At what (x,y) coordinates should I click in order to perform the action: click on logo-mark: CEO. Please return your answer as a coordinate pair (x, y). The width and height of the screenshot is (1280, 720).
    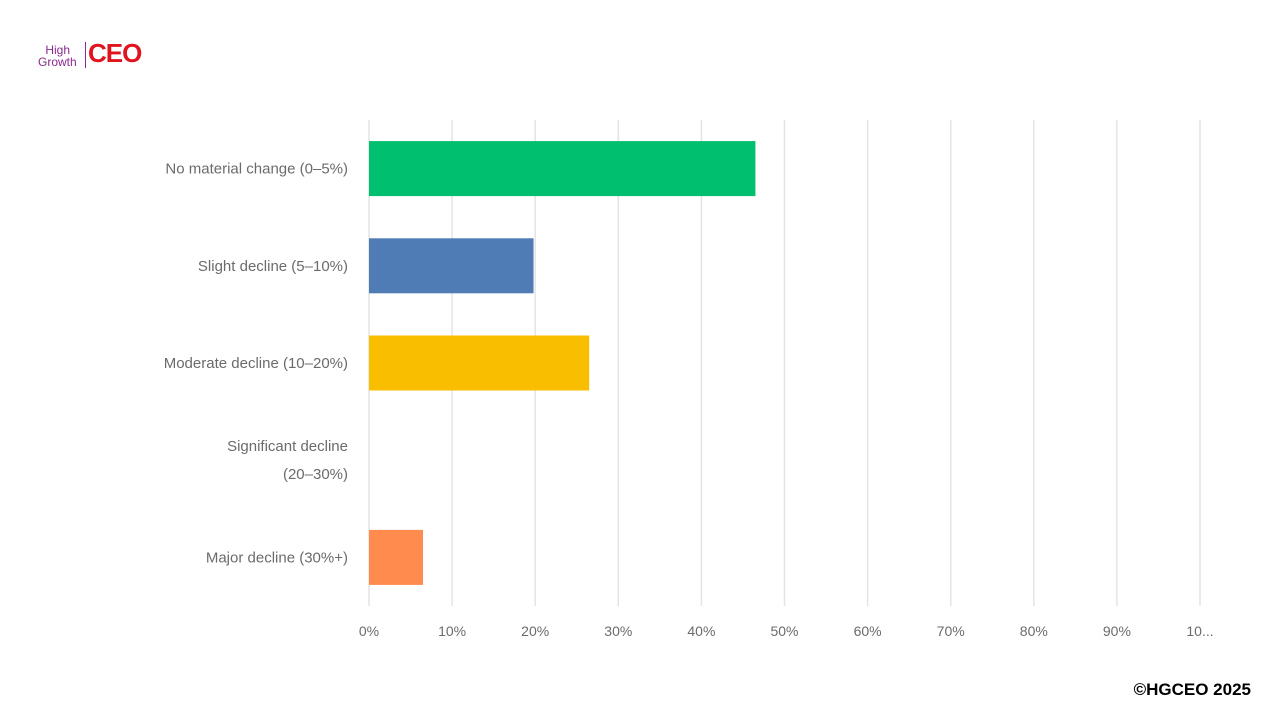
    Looking at the image, I should click on (115, 53).